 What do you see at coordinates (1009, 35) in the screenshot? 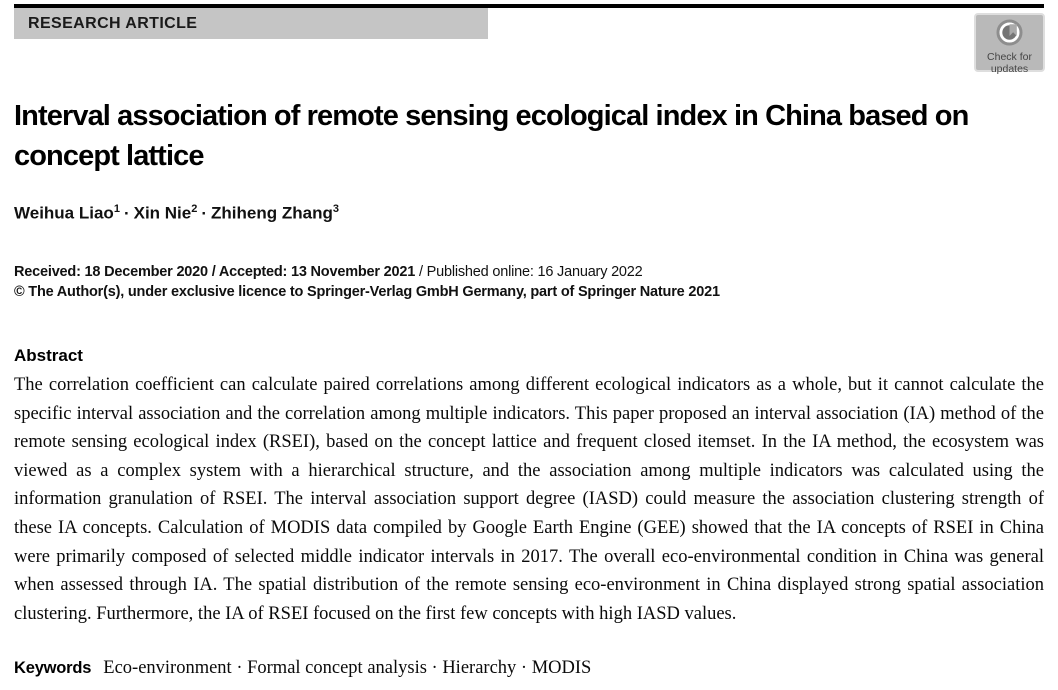
I see `crossmark-icon` at bounding box center [1009, 35].